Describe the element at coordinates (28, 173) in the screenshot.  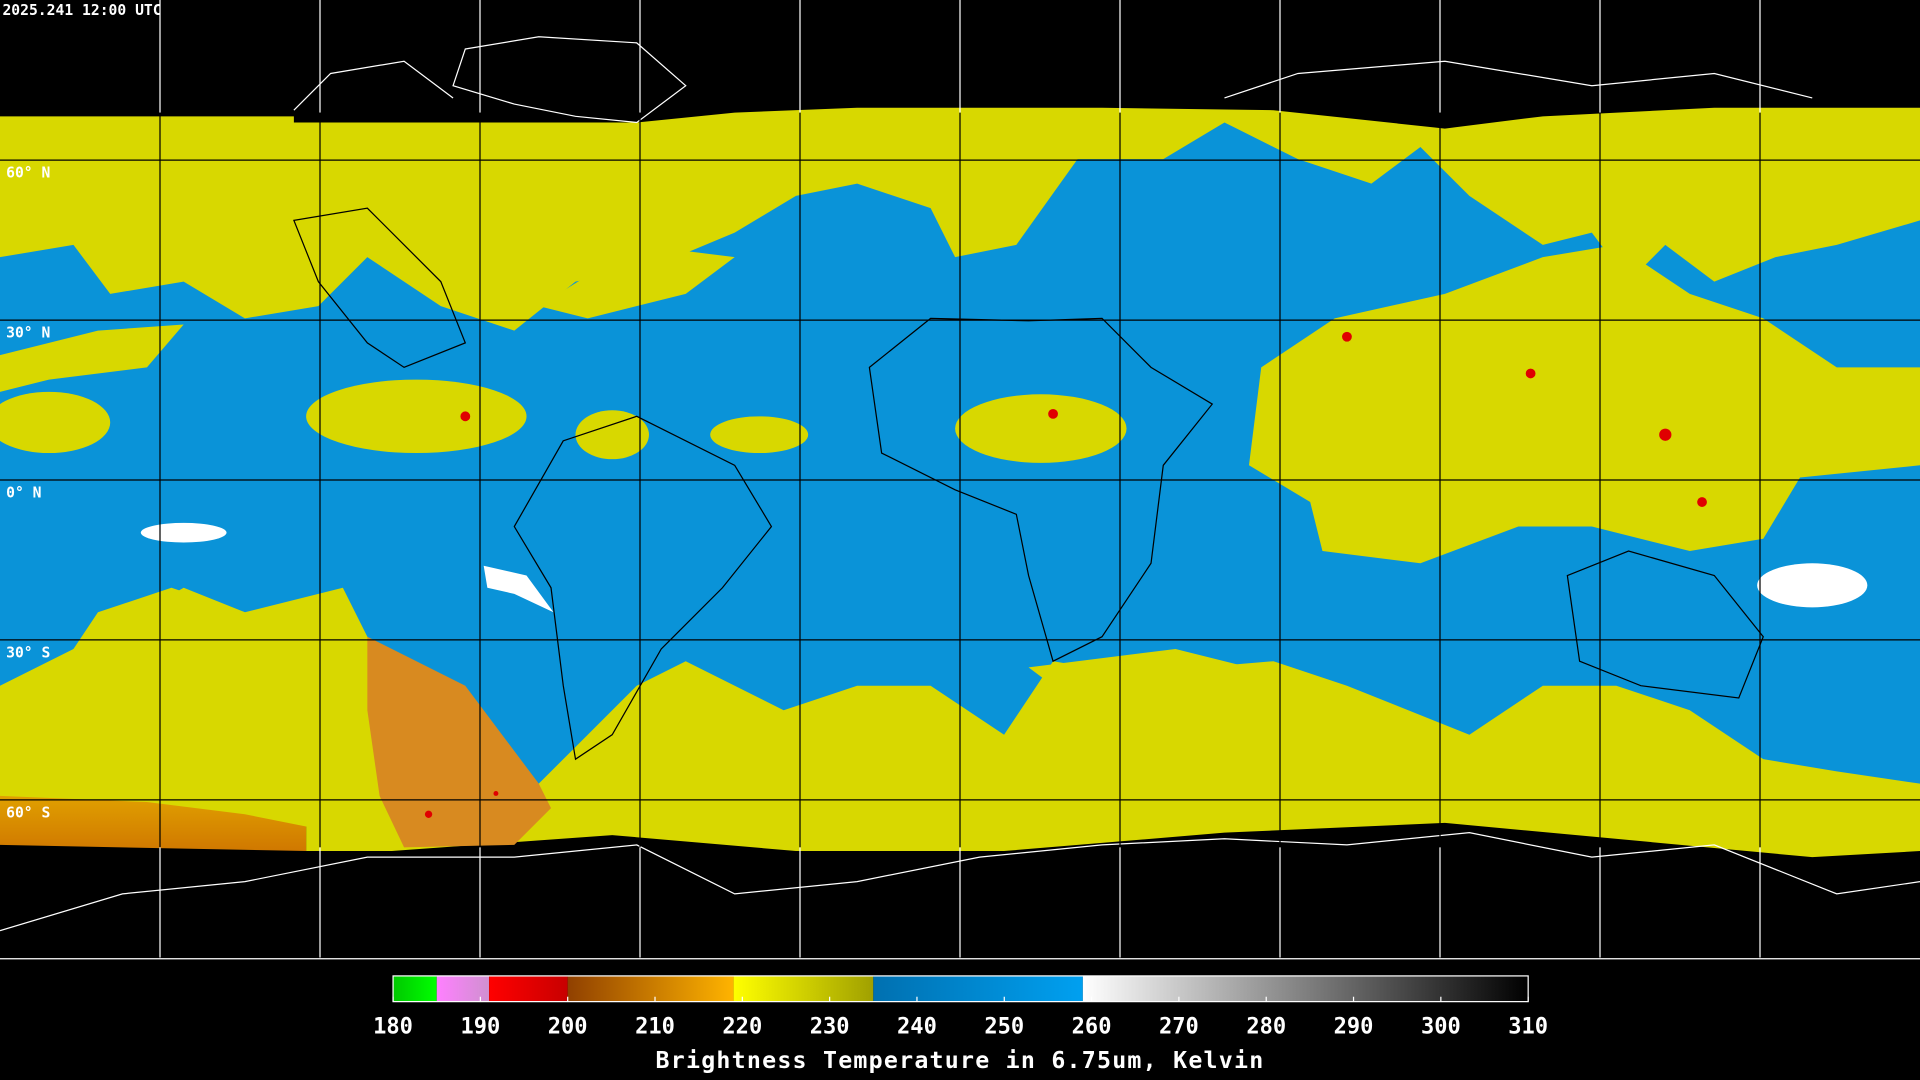
I see `latitude-label: 60° N` at that location.